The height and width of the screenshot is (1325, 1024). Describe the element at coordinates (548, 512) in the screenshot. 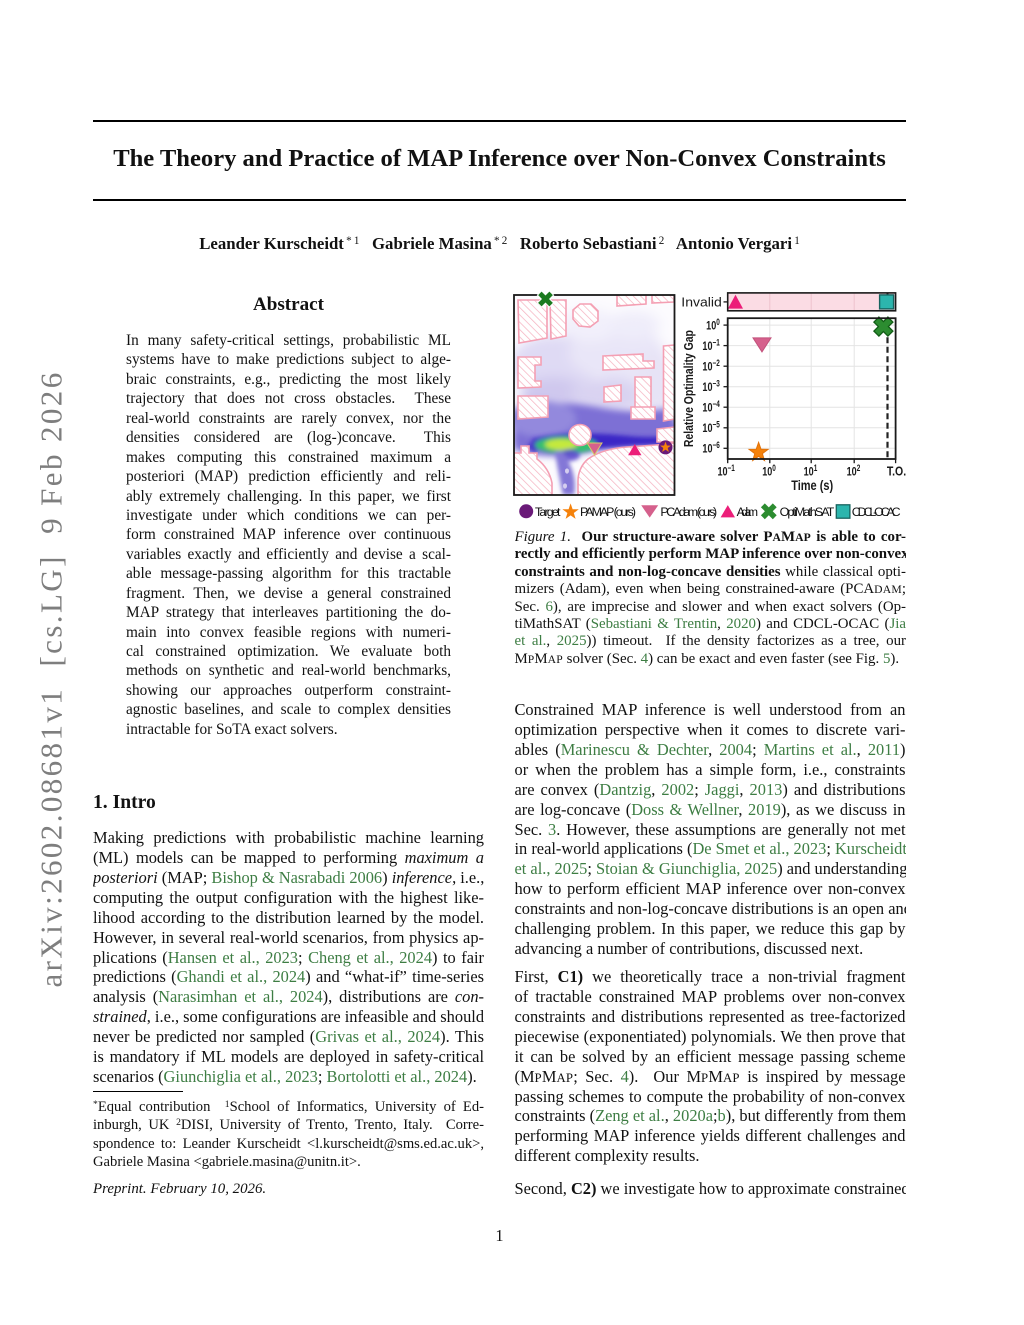

I see `svg-text: Target` at that location.